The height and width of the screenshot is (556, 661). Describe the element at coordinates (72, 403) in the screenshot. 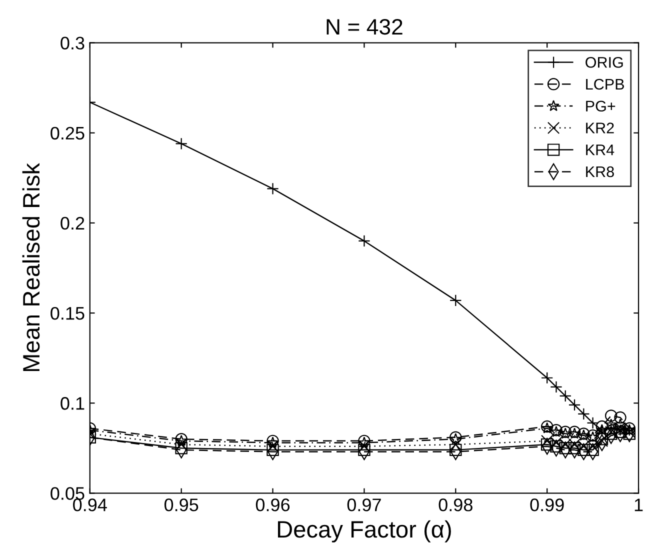

I see `y-tick-label: 0.1` at that location.